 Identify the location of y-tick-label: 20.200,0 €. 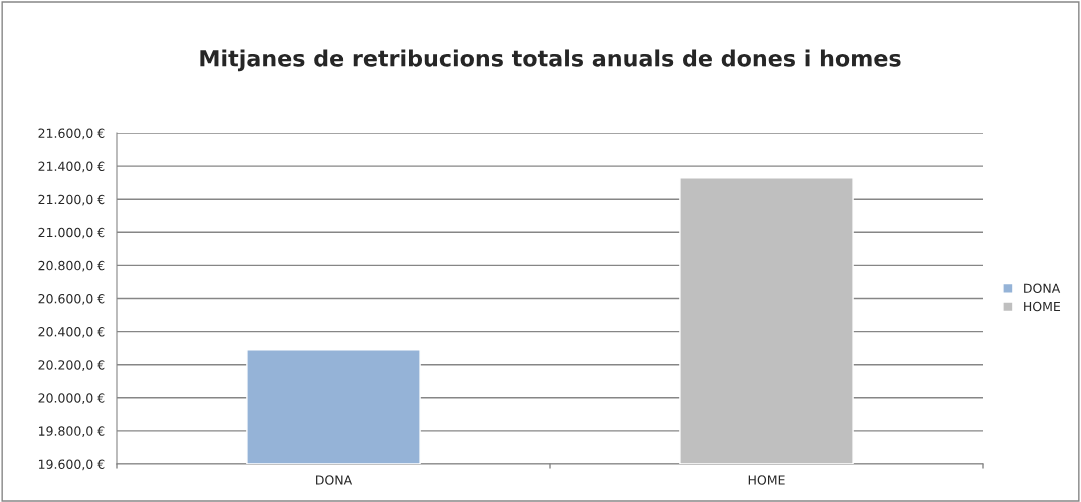
(71, 365).